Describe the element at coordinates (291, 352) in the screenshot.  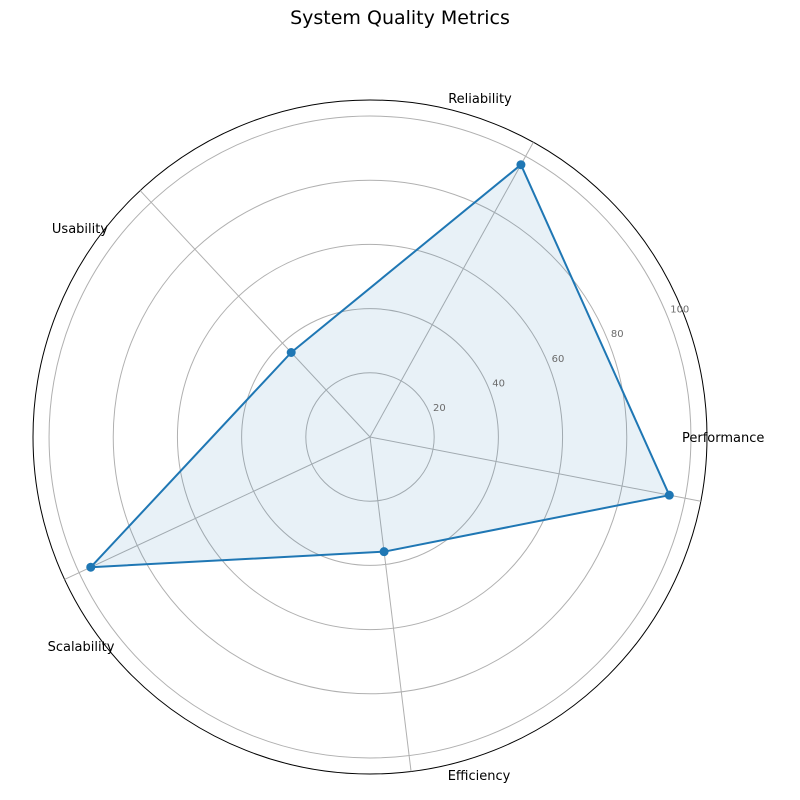
I see `data-point-usability` at that location.